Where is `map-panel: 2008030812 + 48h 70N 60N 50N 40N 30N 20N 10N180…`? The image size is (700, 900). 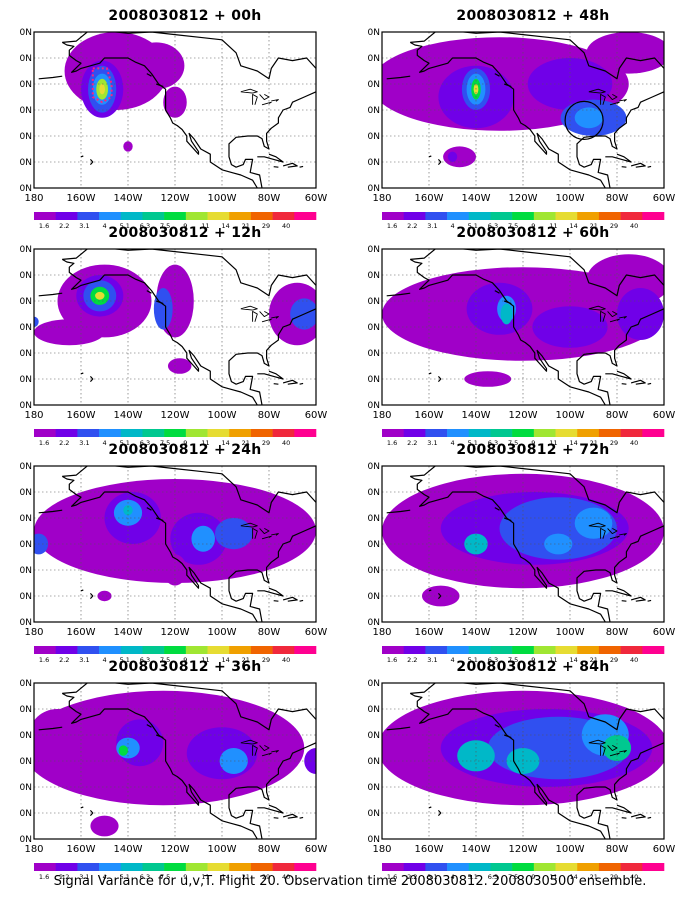 map-panel: 2008030812 + 48h 70N 60N 50N 40N 30N 20N 10N180… is located at coordinates (533, 118).